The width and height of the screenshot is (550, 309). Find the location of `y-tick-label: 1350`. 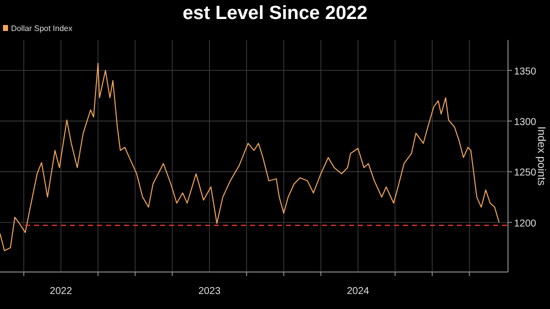

y-tick-label: 1350 is located at coordinates (525, 72).